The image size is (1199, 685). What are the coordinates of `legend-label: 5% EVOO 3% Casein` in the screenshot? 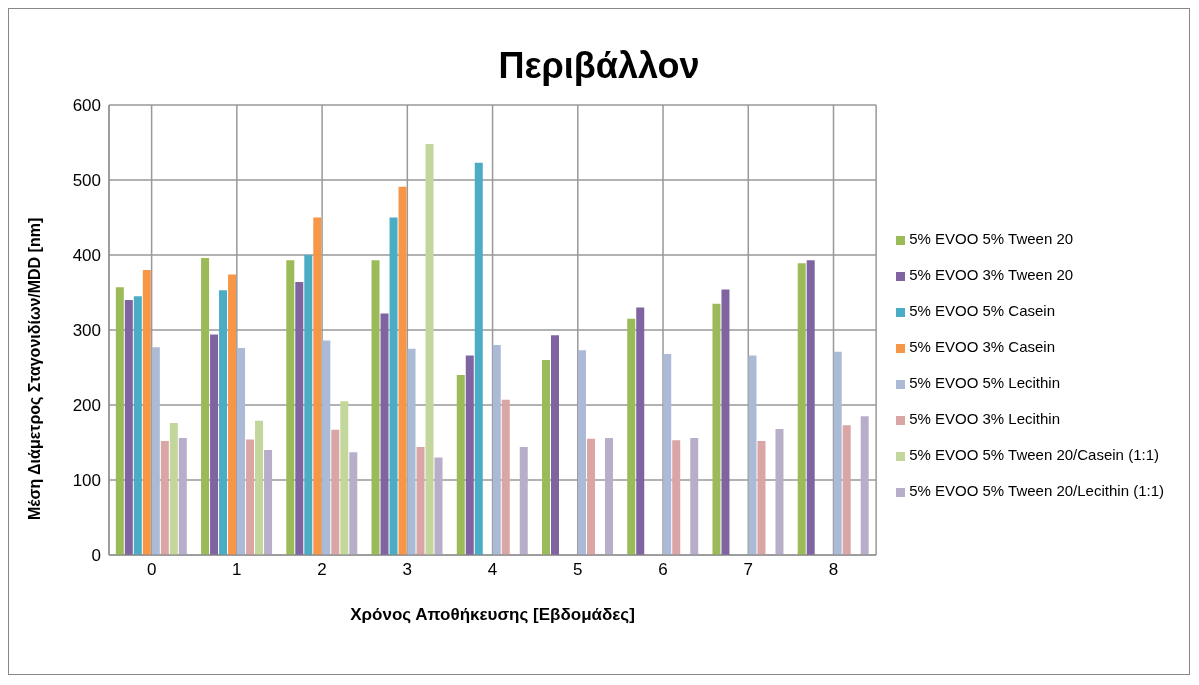 It's located at (982, 346).